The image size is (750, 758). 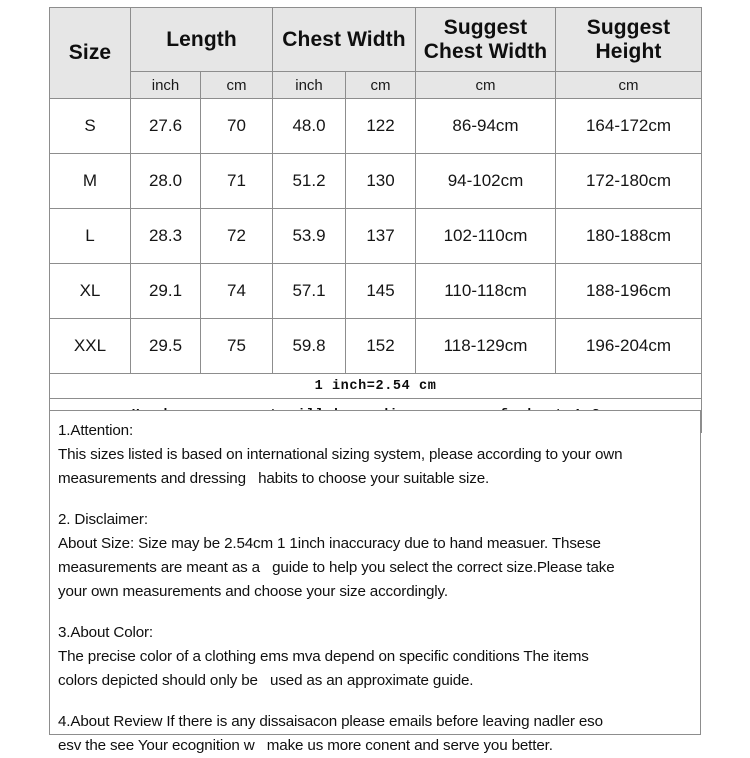 What do you see at coordinates (165, 236) in the screenshot?
I see `cell-length-inch: 28.3` at bounding box center [165, 236].